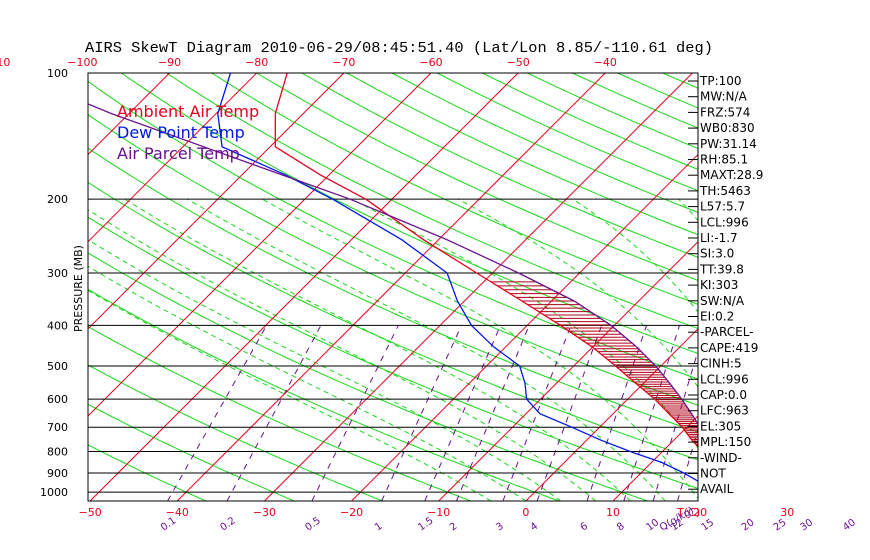 Image resolution: width=870 pixels, height=560 pixels. What do you see at coordinates (535, 527) in the screenshot?
I see `mixing-ratio-label: 4` at bounding box center [535, 527].